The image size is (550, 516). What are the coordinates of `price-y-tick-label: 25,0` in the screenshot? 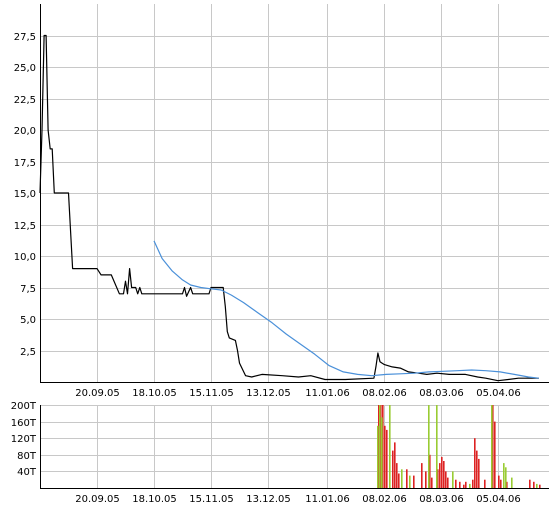 It's located at (25, 68).